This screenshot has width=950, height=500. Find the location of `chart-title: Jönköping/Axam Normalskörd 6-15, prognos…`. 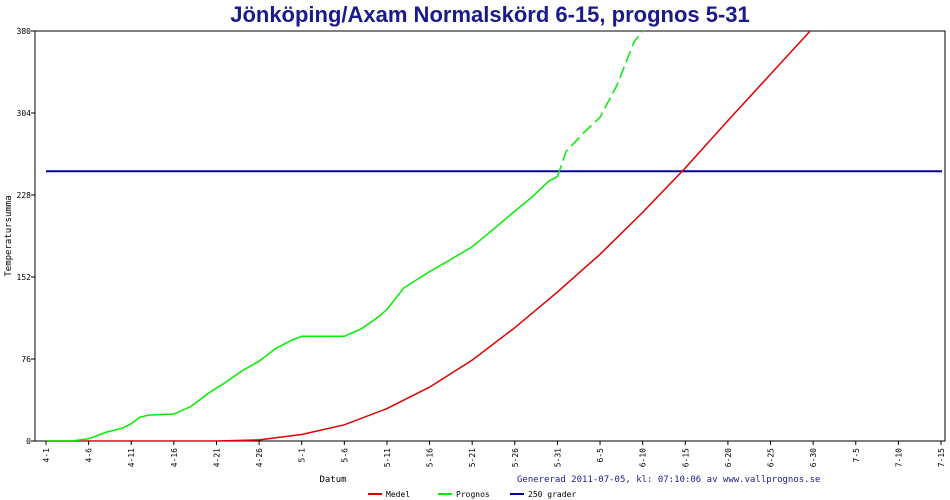

chart-title: Jönköping/Axam Normalskörd 6-15, prognos… is located at coordinates (490, 14).